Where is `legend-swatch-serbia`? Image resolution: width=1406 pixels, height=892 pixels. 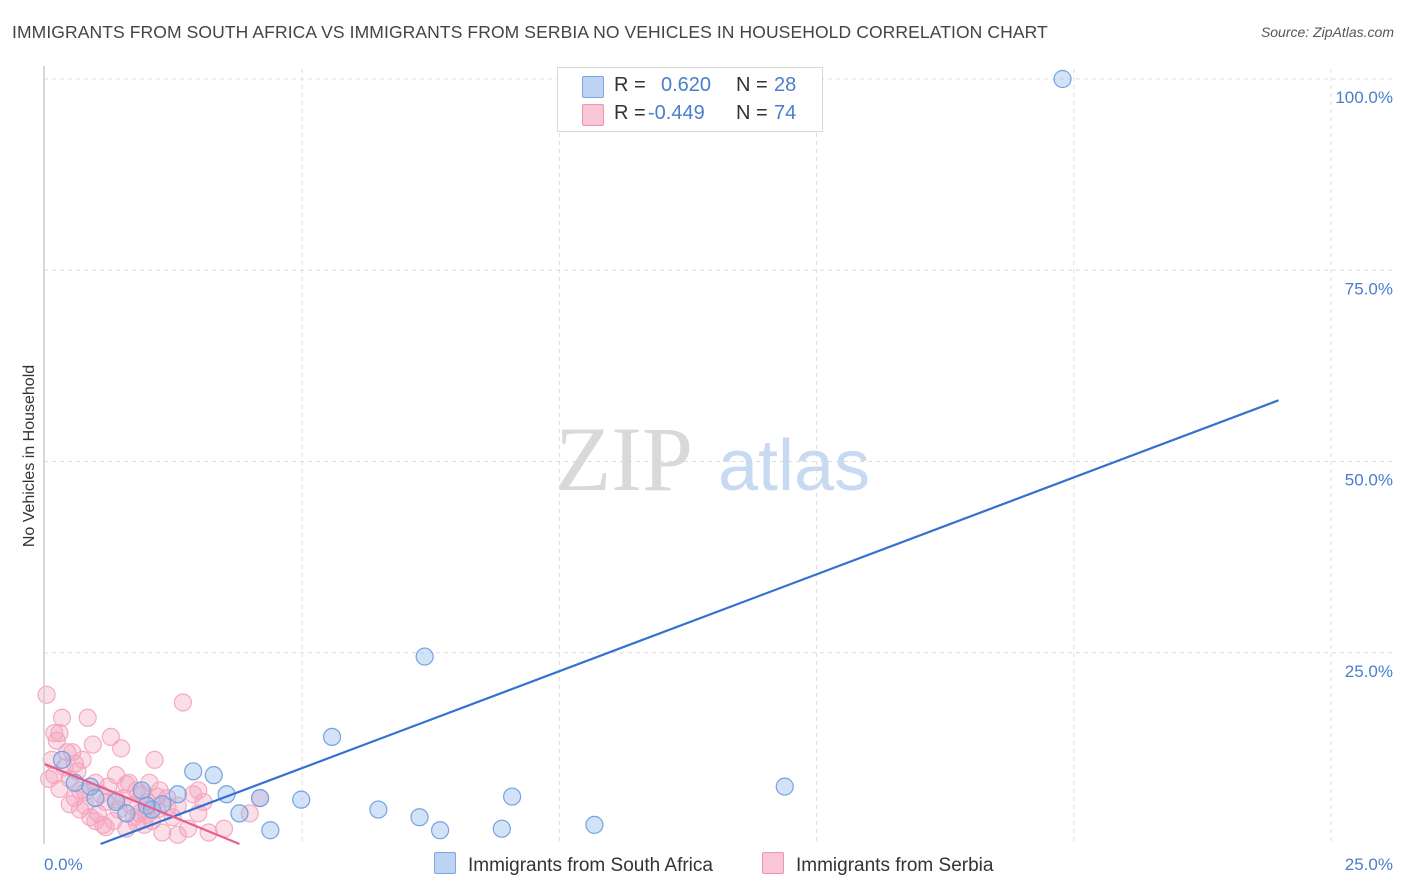 legend-swatch-serbia is located at coordinates (593, 115).